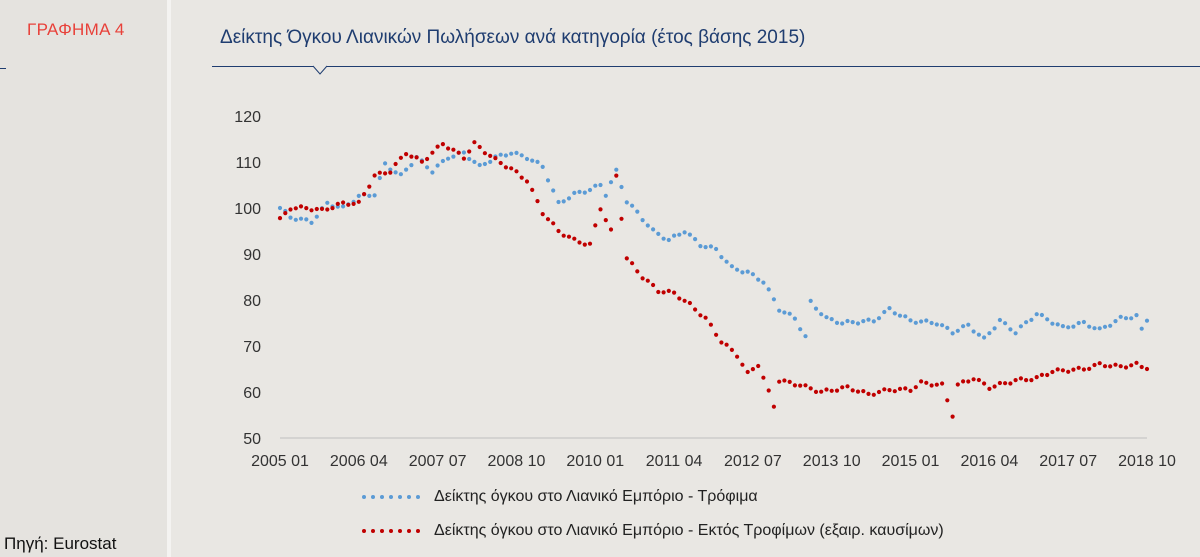 Image resolution: width=1200 pixels, height=557 pixels. Describe the element at coordinates (252, 347) in the screenshot. I see `y-tick-label: 70` at that location.